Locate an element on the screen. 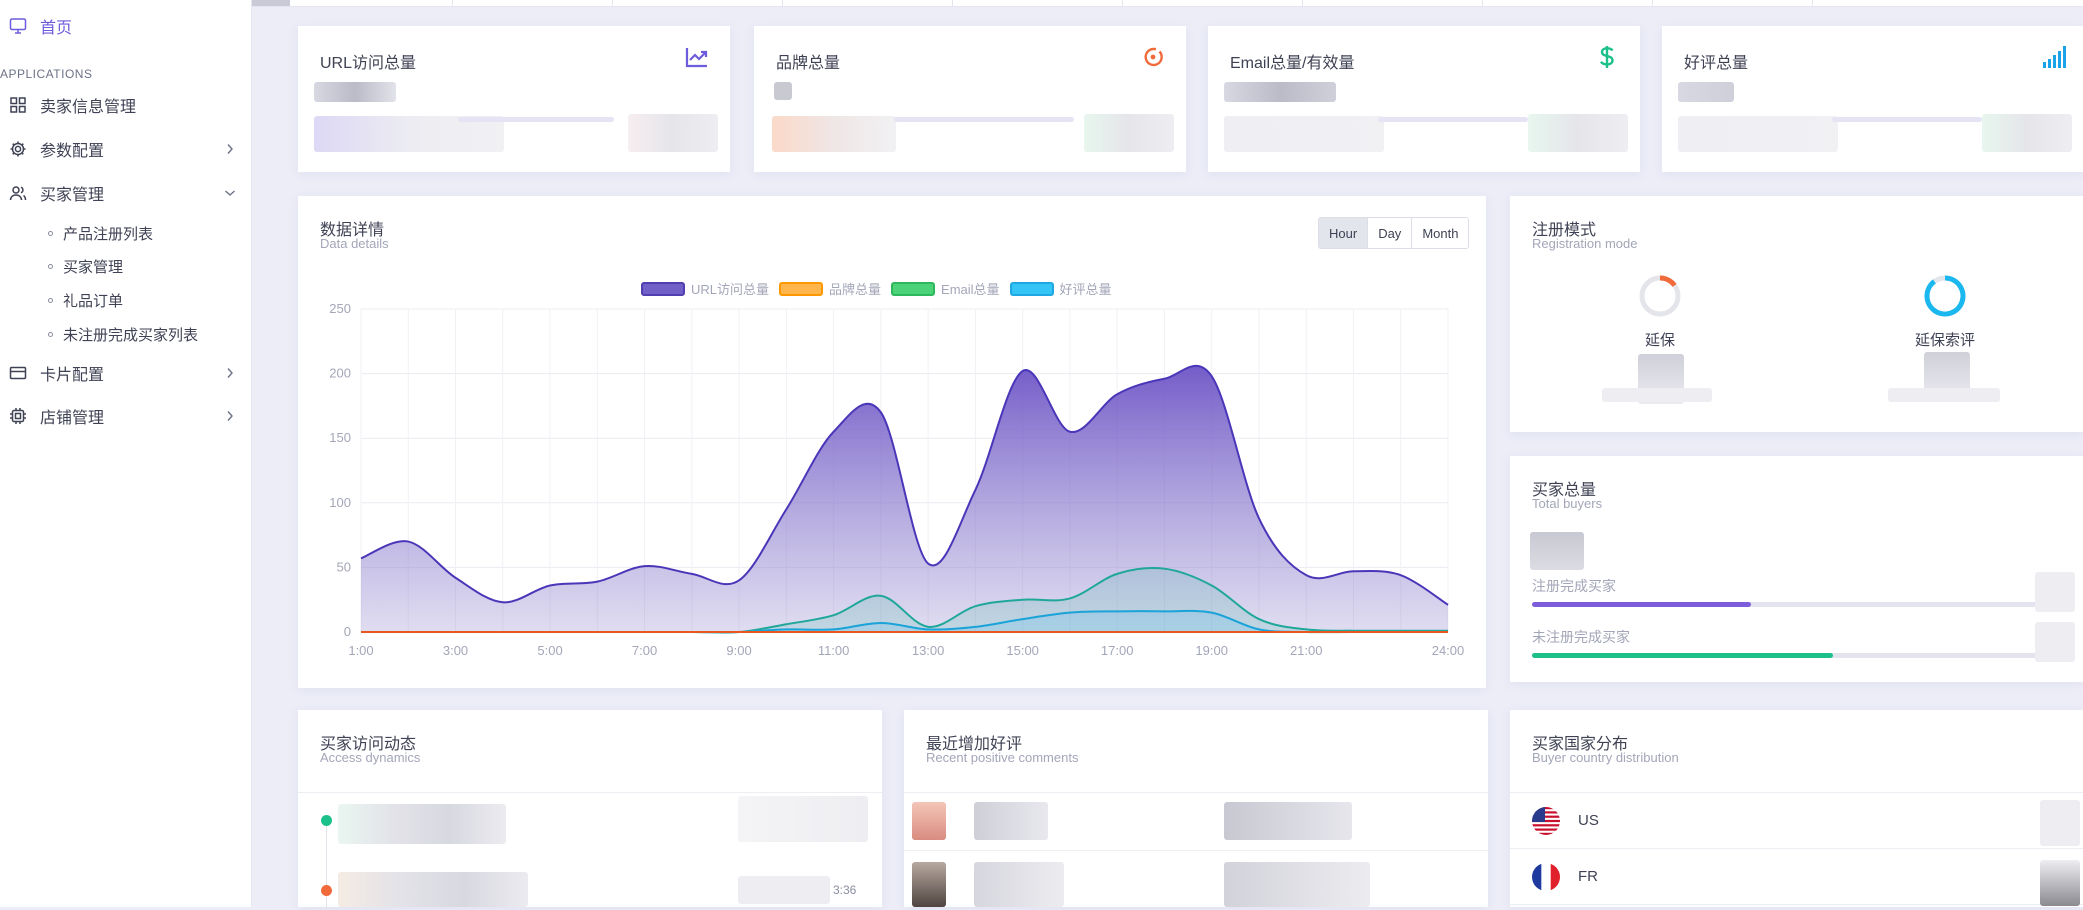 This screenshot has width=2083, height=910. range-toggle: Hour Day Month is located at coordinates (1394, 233).